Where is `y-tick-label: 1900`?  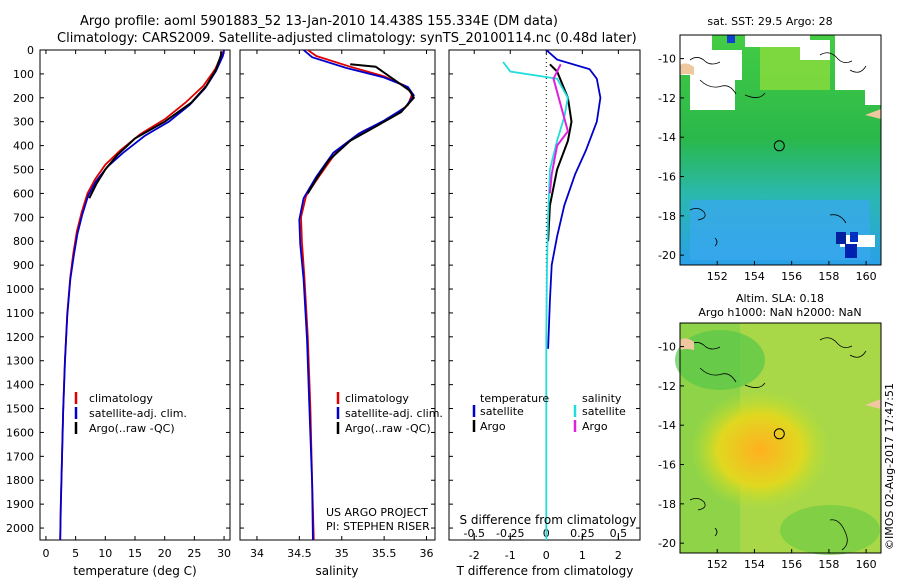 y-tick-label: 1900 is located at coordinates (20, 504).